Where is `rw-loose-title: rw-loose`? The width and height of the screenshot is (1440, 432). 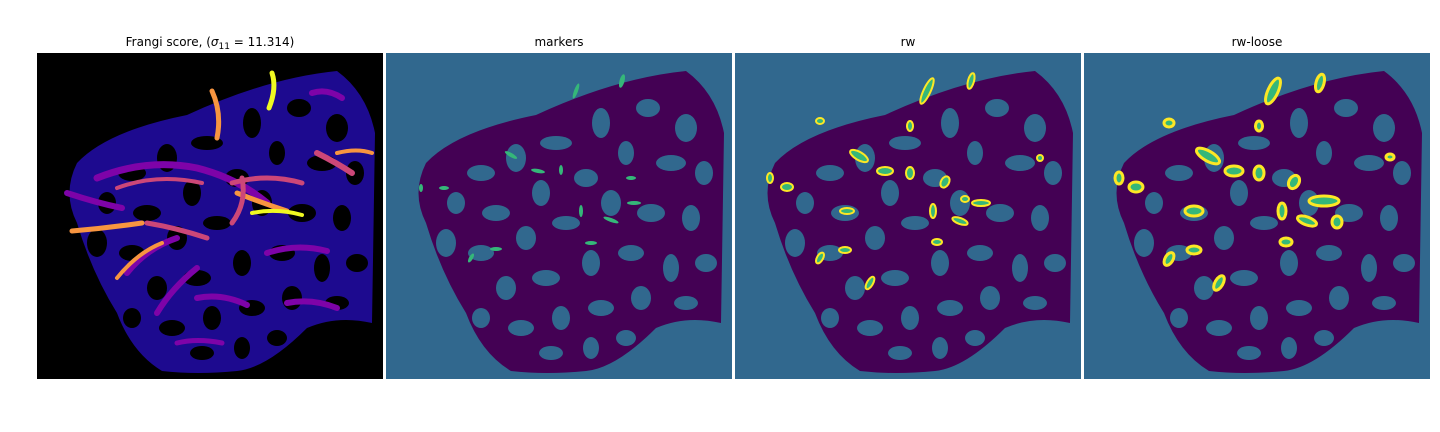 rw-loose-title: rw-loose is located at coordinates (1257, 42).